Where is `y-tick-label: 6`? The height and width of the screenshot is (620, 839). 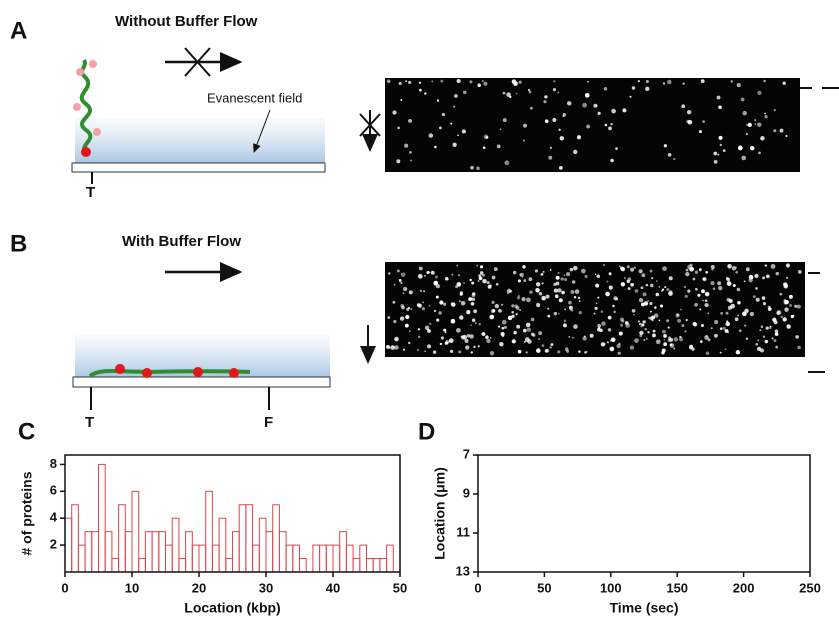
y-tick-label: 6 is located at coordinates (53, 490).